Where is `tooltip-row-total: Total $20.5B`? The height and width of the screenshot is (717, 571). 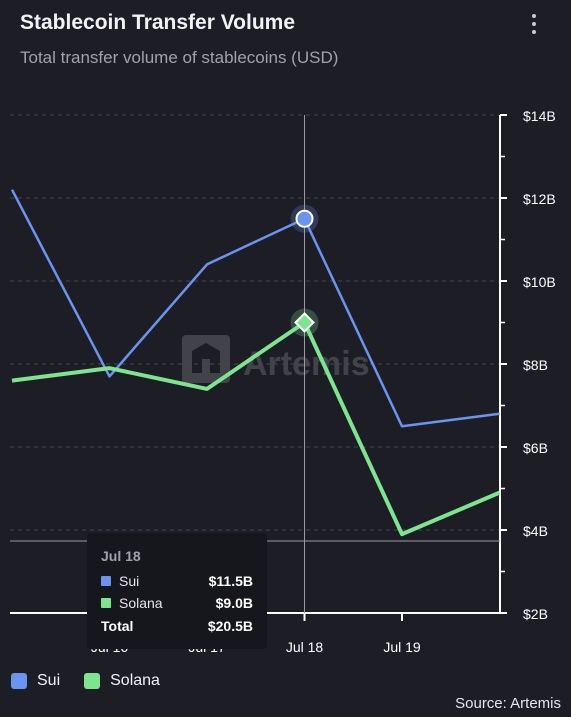 tooltip-row-total: Total $20.5B is located at coordinates (177, 626).